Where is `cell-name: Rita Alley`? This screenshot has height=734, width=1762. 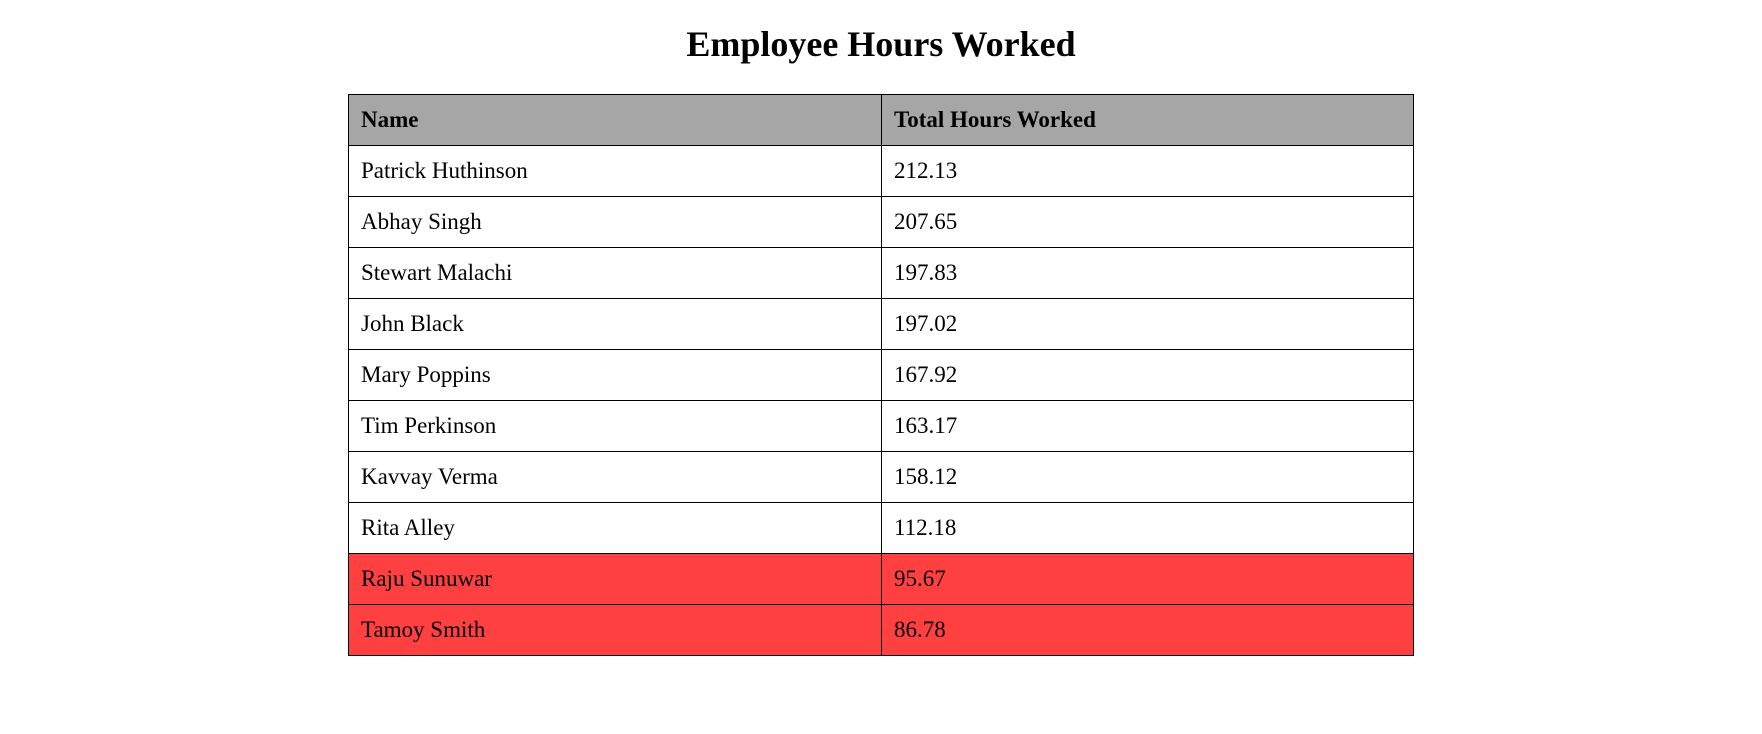
cell-name: Rita Alley is located at coordinates (615, 528).